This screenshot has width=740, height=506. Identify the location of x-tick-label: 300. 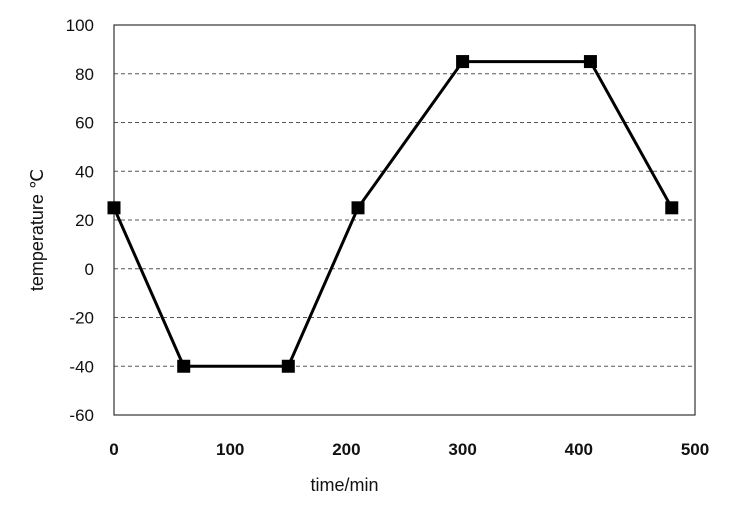
(462, 449).